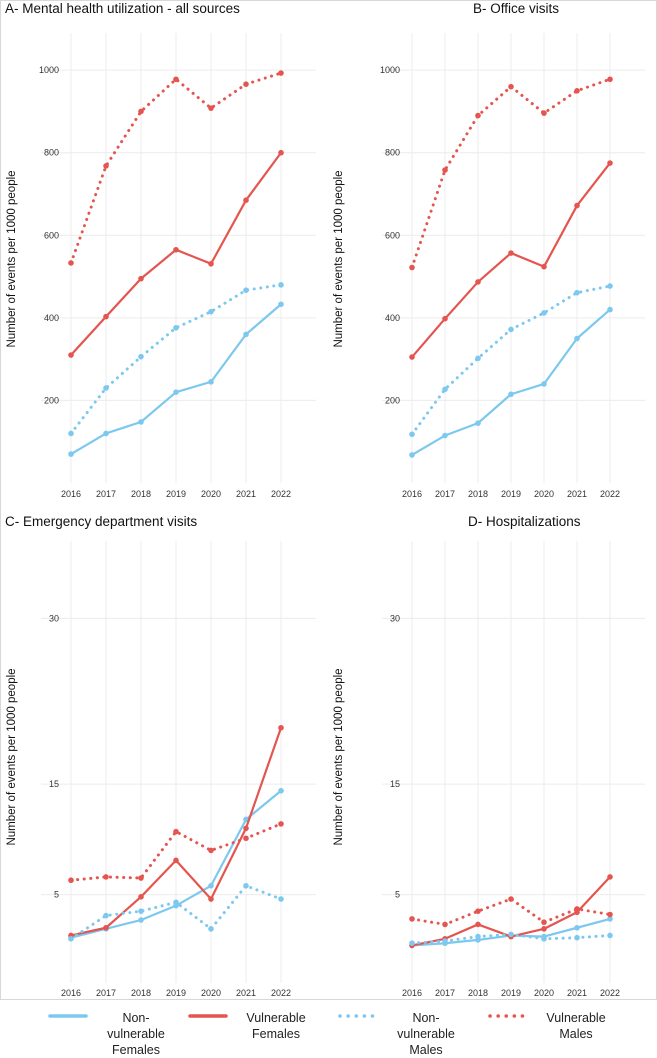  Describe the element at coordinates (54, 618) in the screenshot. I see `y-tick-label: 30` at that location.